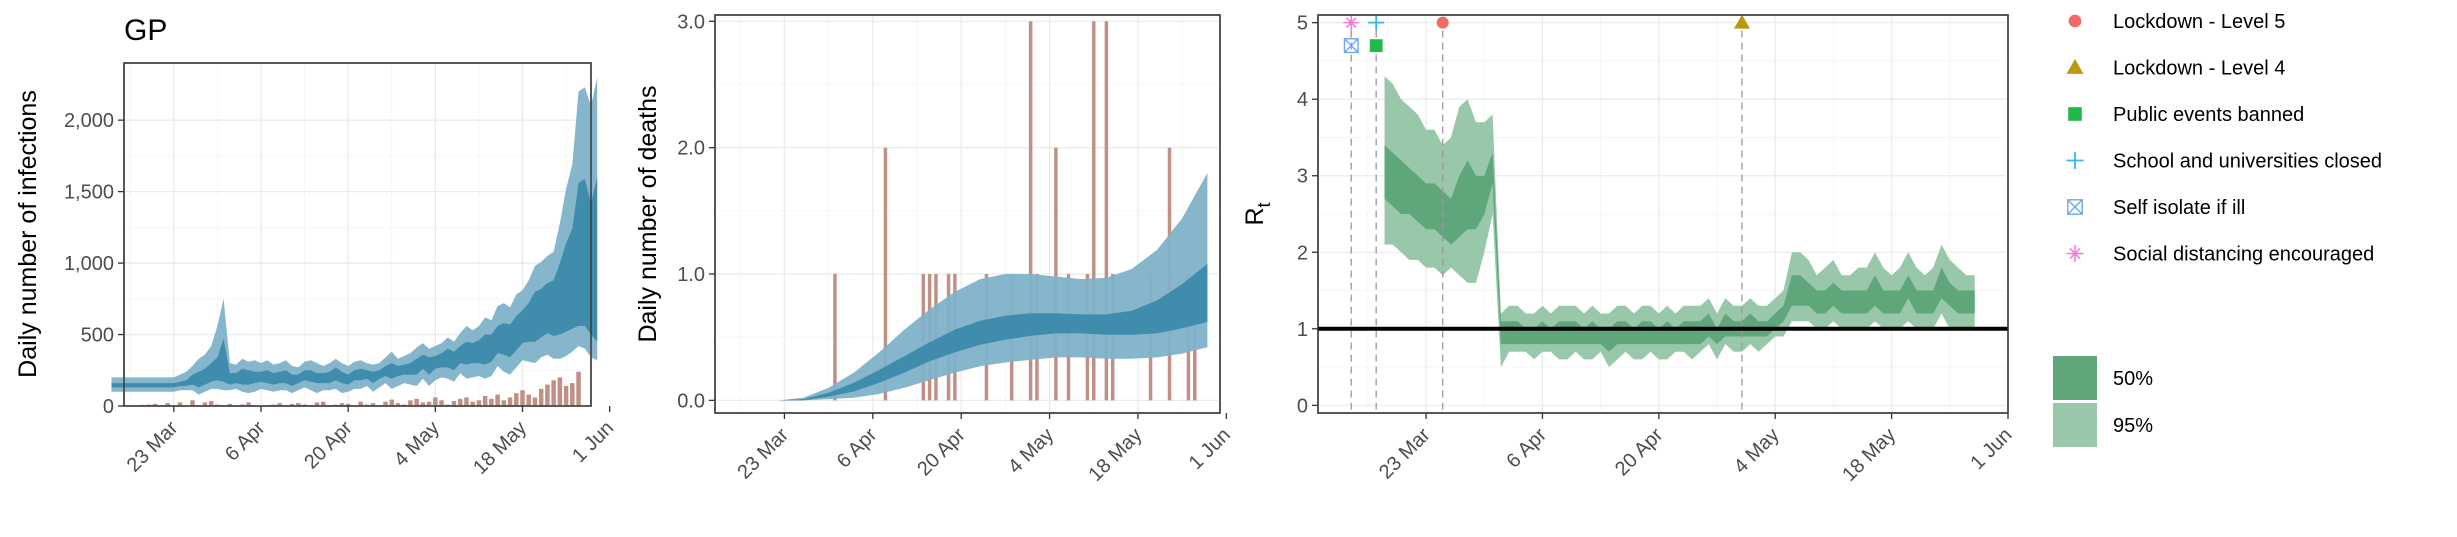 The image size is (2457, 537). What do you see at coordinates (357, 388) in the screenshot?
I see `infections-bars` at bounding box center [357, 388].